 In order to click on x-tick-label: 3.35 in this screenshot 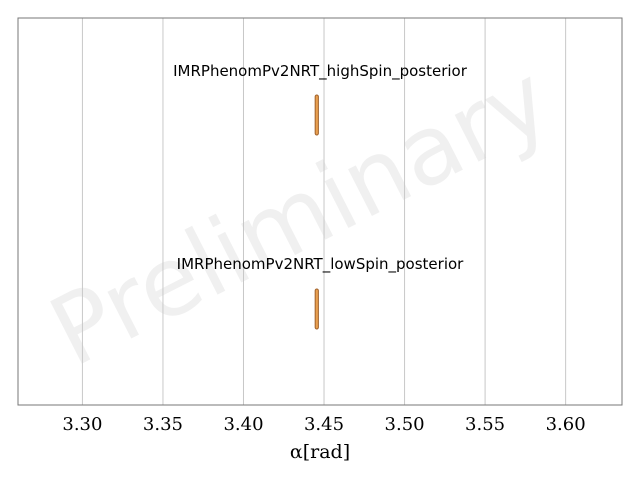, I will do `click(163, 424)`.